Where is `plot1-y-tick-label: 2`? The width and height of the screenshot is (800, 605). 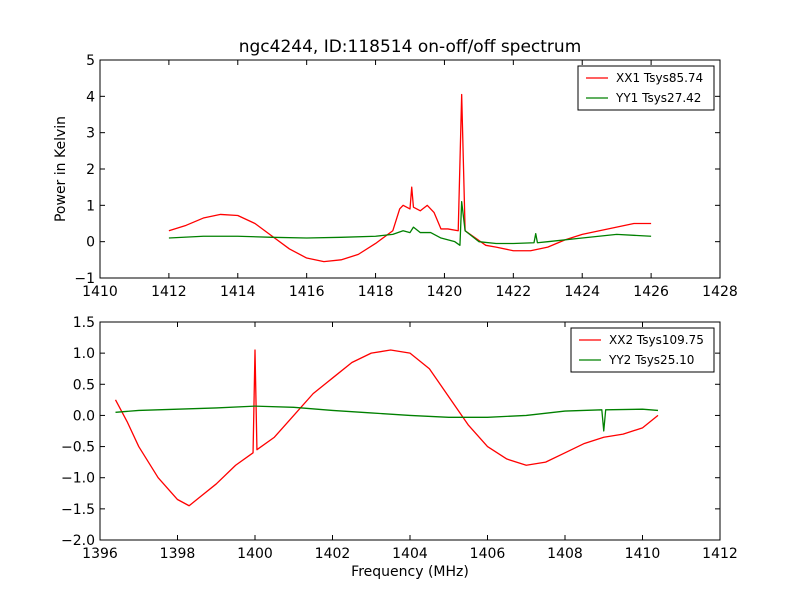
plot1-y-tick-label: 2 is located at coordinates (90, 170).